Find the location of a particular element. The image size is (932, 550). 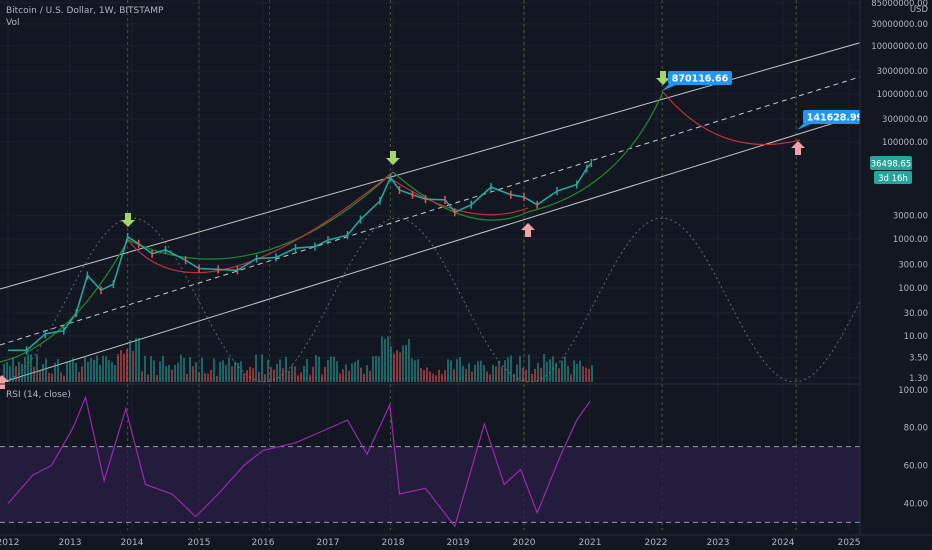

rsi-axis-tick: 100.00 is located at coordinates (913, 391).